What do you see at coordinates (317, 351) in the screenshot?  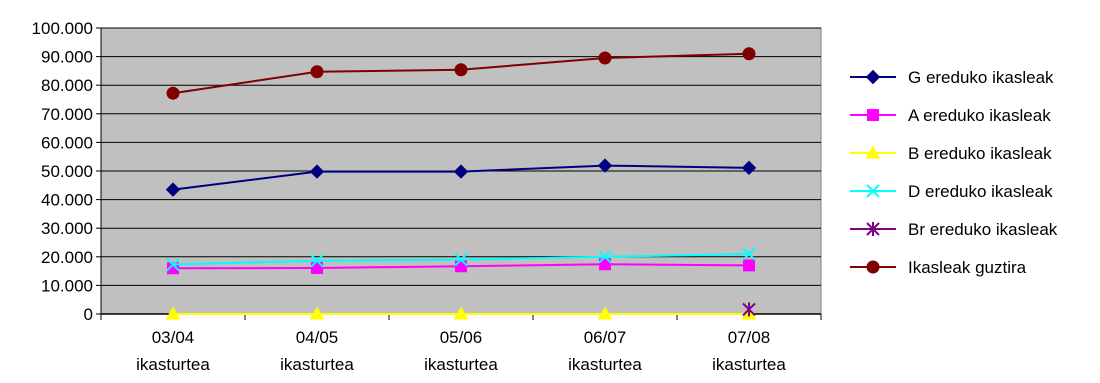 I see `x-tick-label: 04/05 ikasturtea` at bounding box center [317, 351].